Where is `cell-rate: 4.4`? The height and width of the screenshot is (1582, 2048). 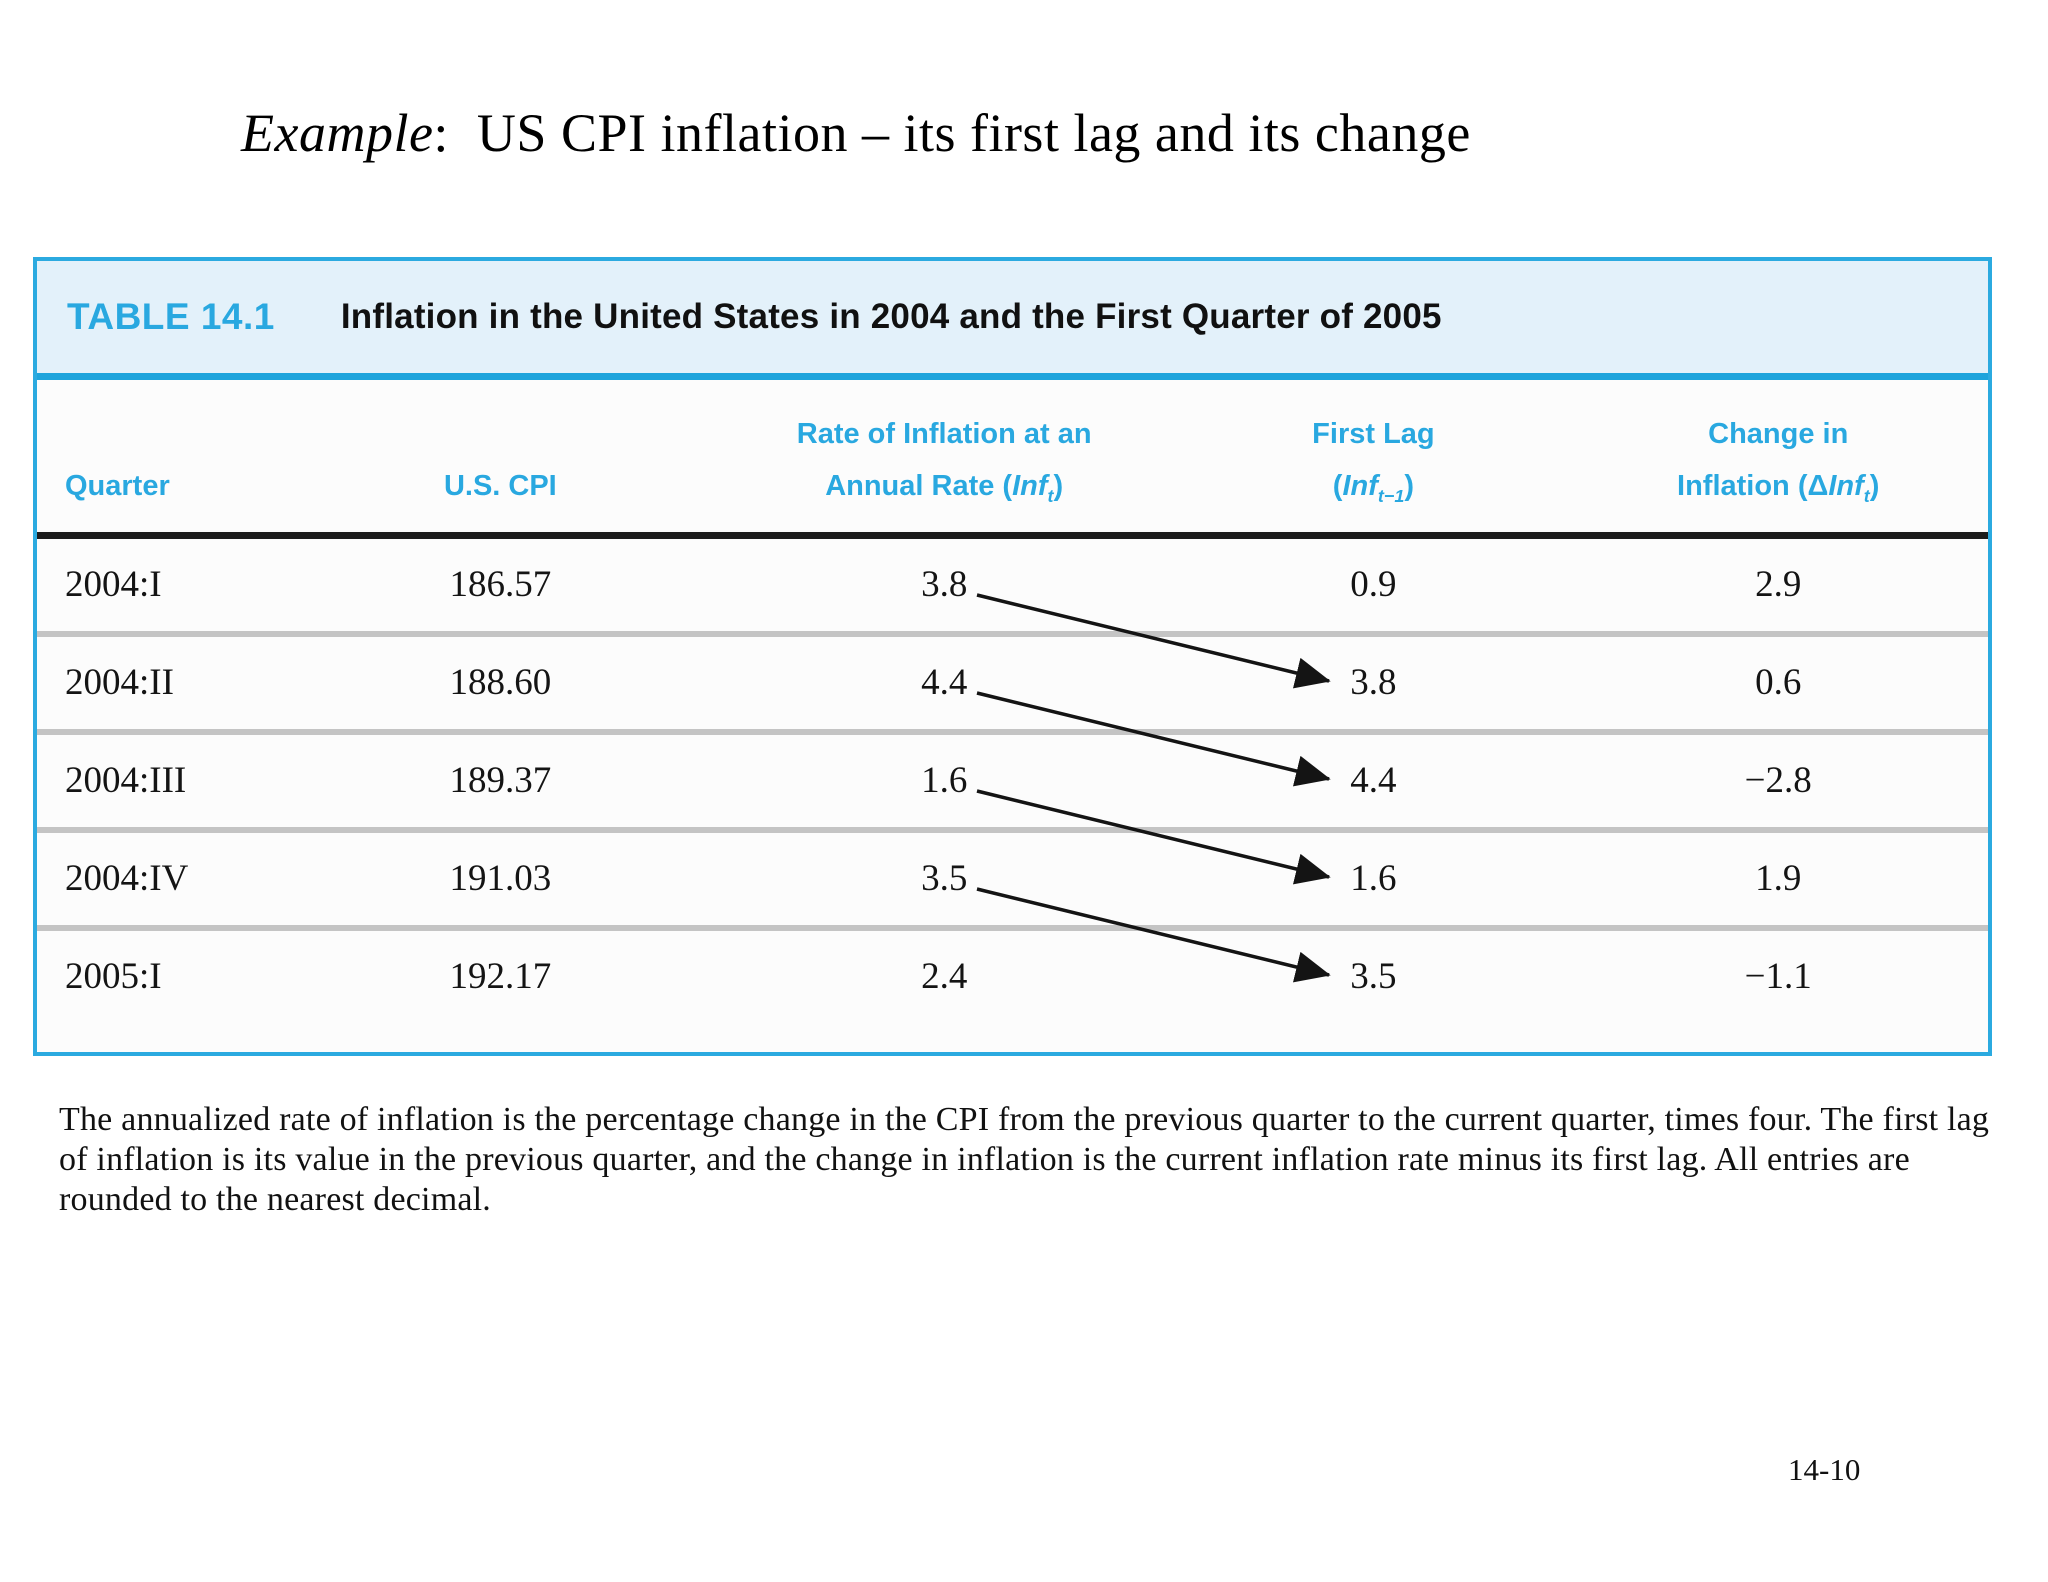
cell-rate: 4.4 is located at coordinates (944, 682).